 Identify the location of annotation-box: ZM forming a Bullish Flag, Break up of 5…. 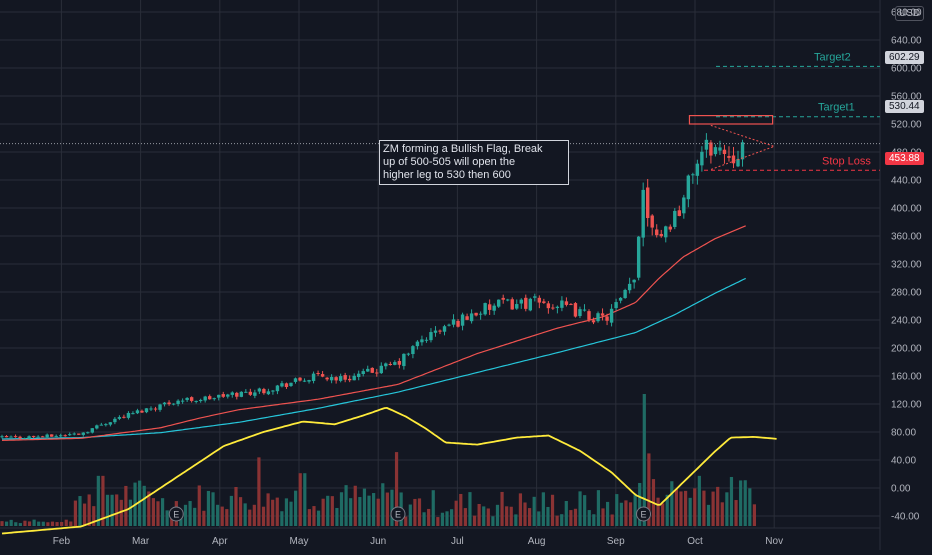
(474, 162).